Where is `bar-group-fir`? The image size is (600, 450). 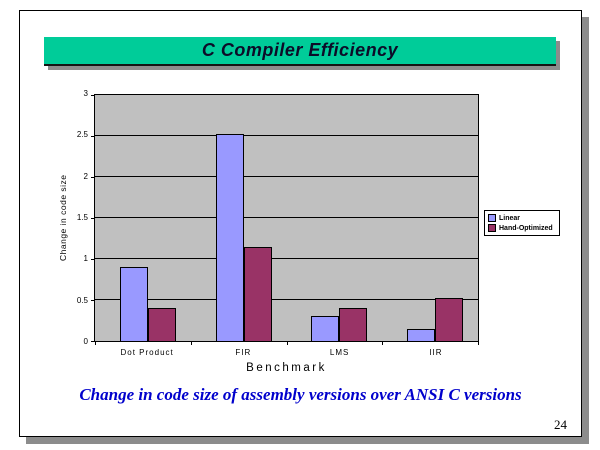 bar-group-fir is located at coordinates (239, 218).